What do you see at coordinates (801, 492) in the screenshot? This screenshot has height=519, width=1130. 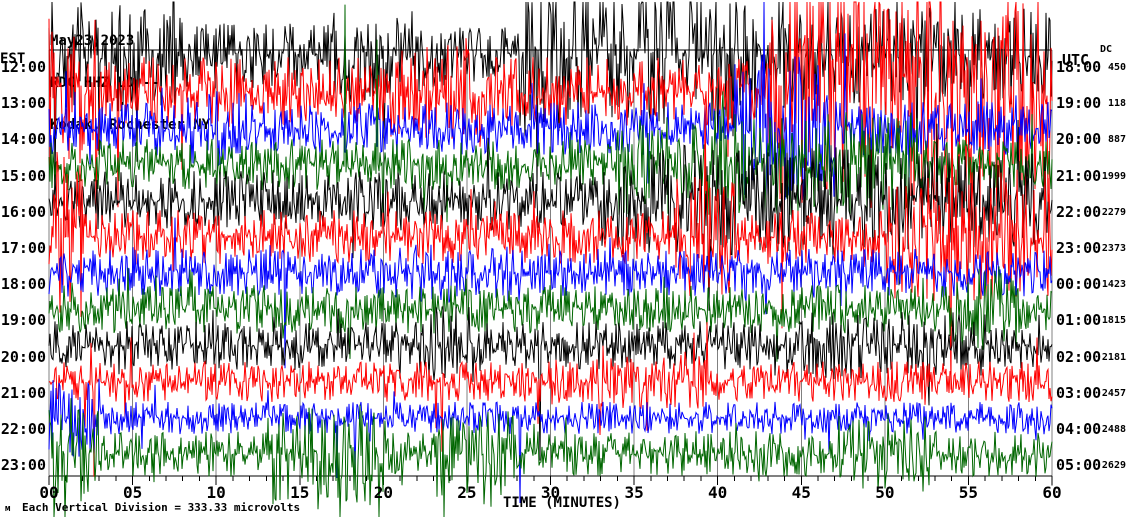 I see `x-tick-label: 45` at bounding box center [801, 492].